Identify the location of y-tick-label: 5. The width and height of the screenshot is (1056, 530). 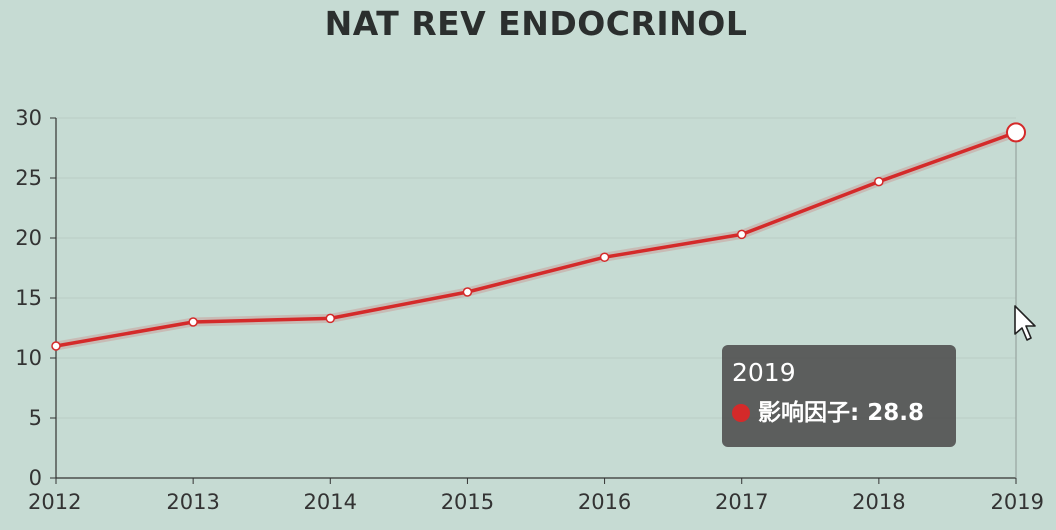
(35, 418).